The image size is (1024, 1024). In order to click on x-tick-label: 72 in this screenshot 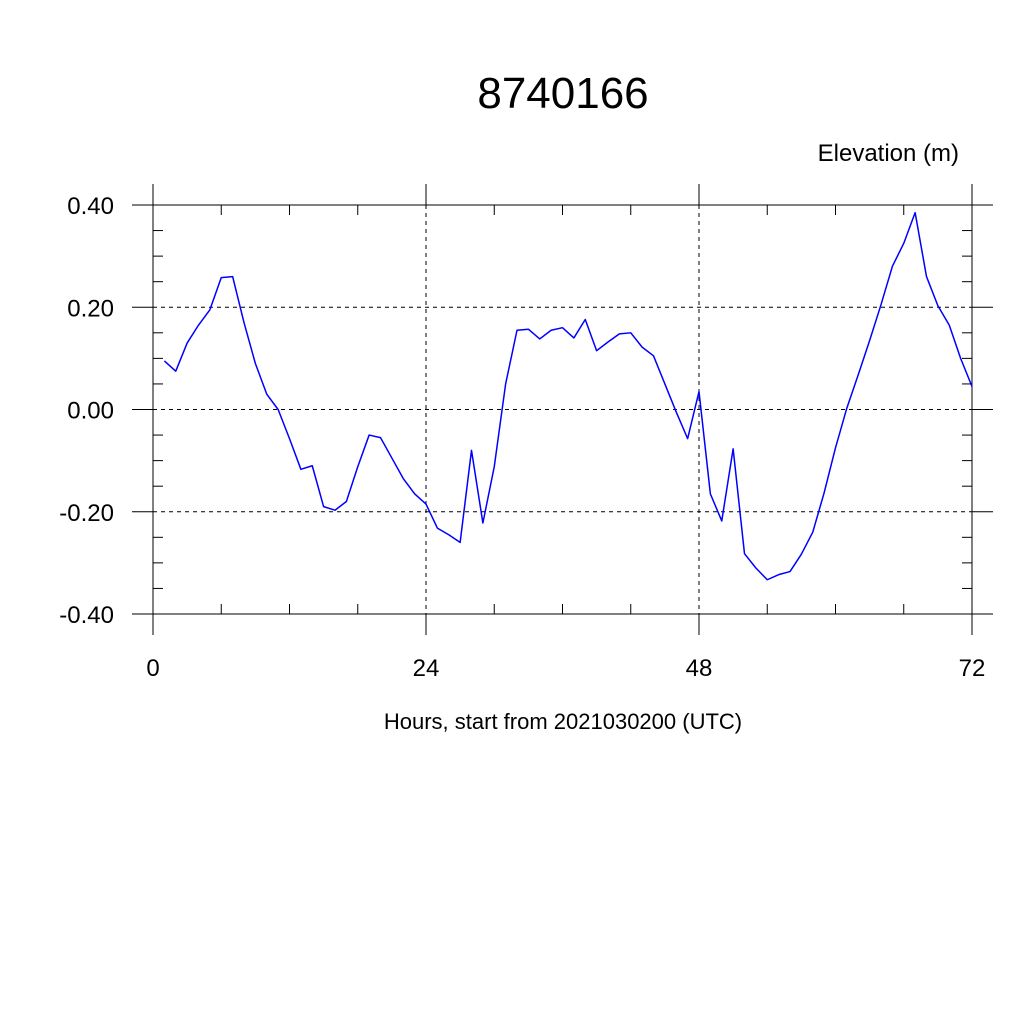, I will do `click(972, 668)`.